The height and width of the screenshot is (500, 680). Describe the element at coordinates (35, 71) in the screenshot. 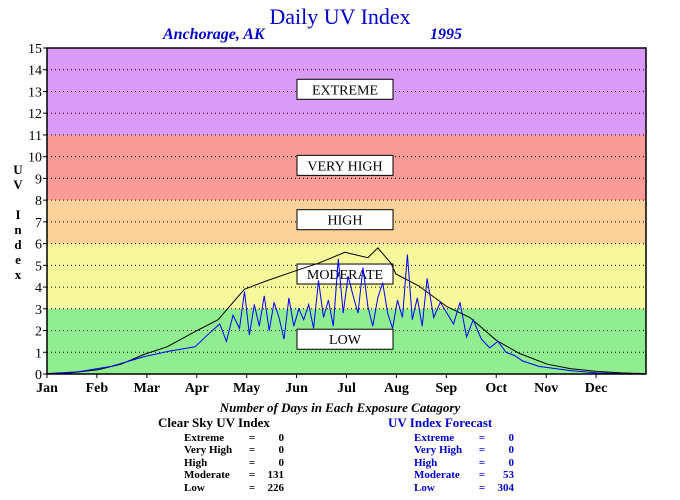

I see `y-tick-label: 14` at that location.